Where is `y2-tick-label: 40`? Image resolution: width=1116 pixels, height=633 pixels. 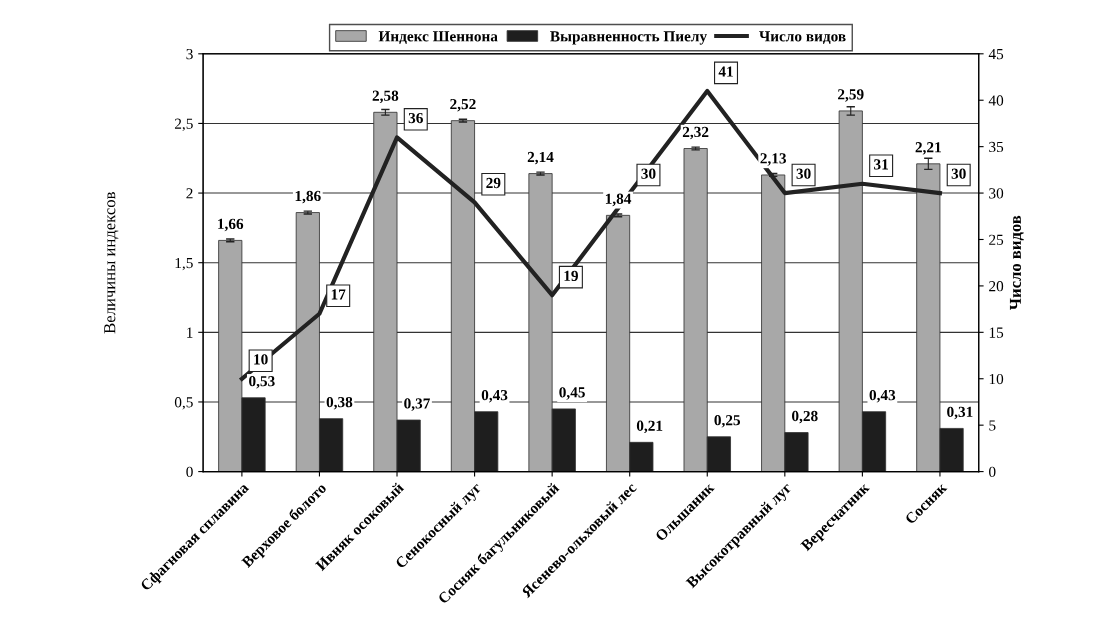 y2-tick-label: 40 is located at coordinates (996, 100).